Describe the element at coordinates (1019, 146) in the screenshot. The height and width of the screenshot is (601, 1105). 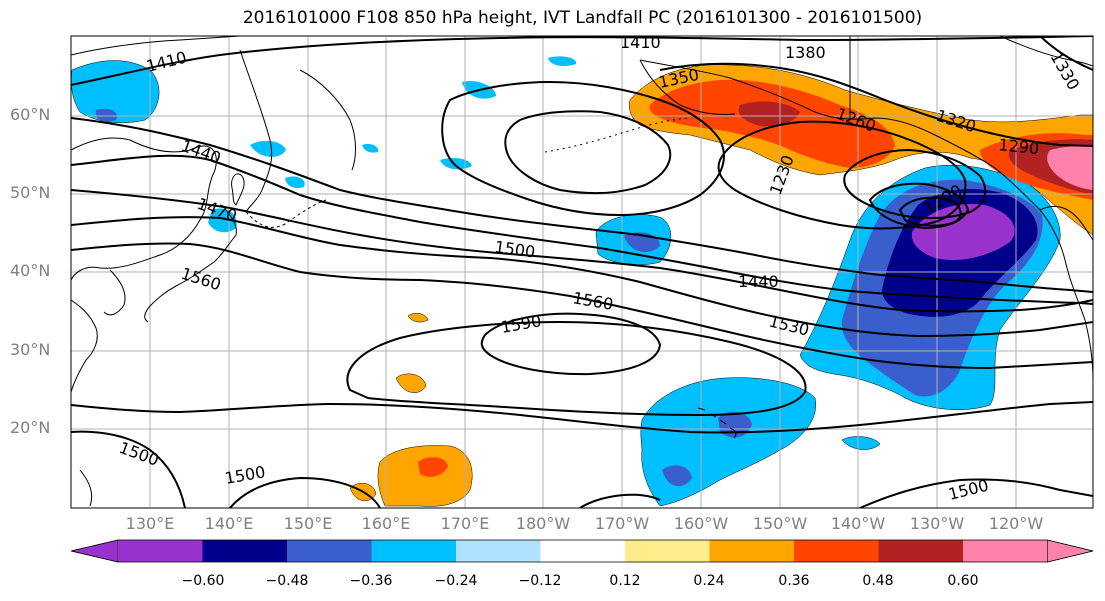
I see `contour-label: 1290` at that location.